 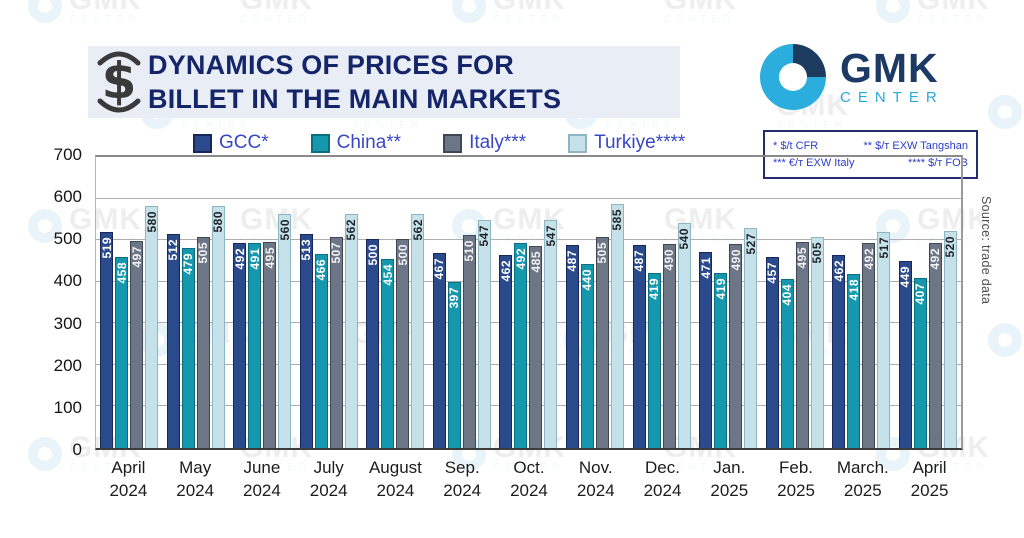 I want to click on x-tick-label: Dec. 2024, so click(x=662, y=479).